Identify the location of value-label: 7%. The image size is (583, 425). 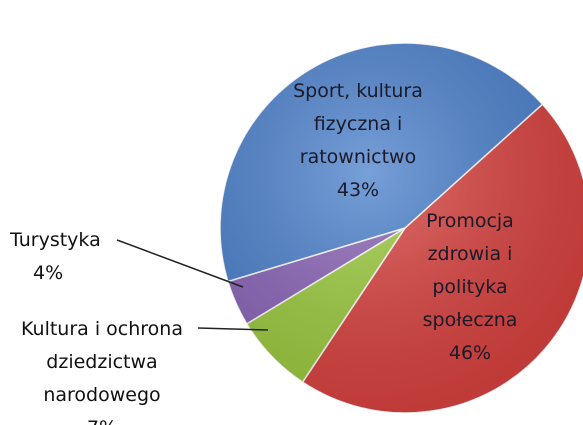
(102, 418).